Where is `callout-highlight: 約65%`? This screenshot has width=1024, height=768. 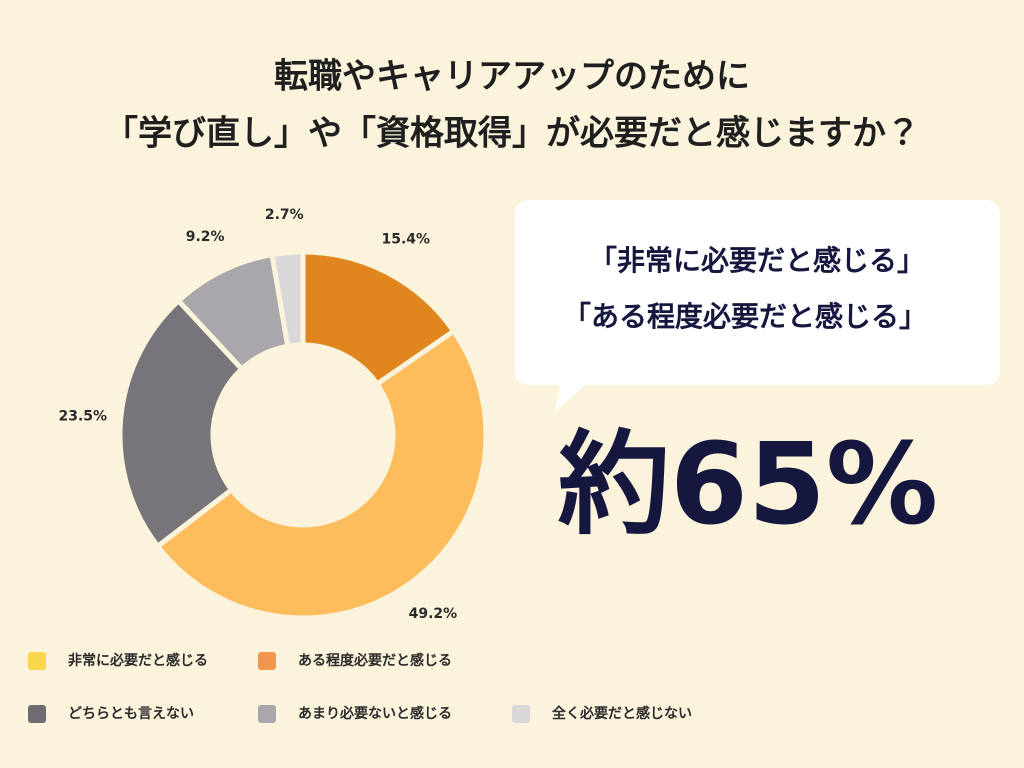 callout-highlight: 約65% is located at coordinates (748, 485).